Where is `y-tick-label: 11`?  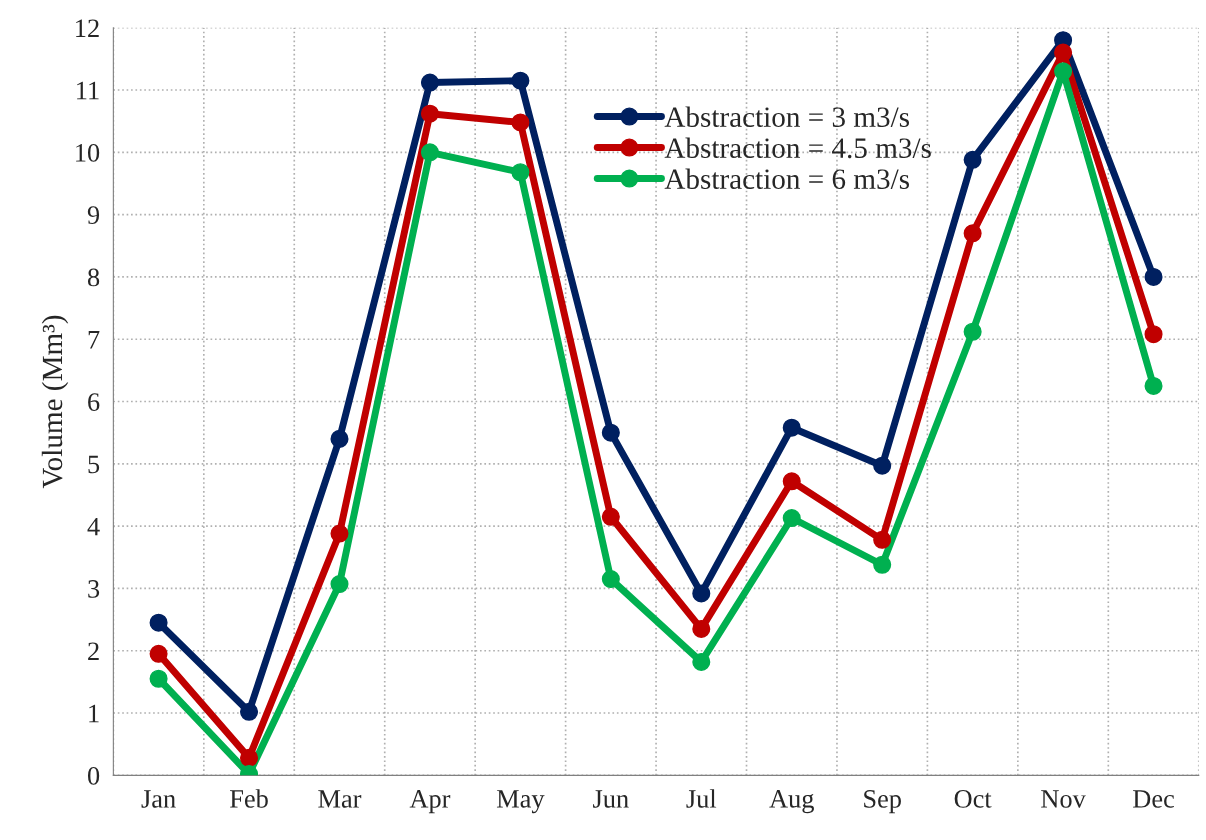
y-tick-label: 11 is located at coordinates (88, 90).